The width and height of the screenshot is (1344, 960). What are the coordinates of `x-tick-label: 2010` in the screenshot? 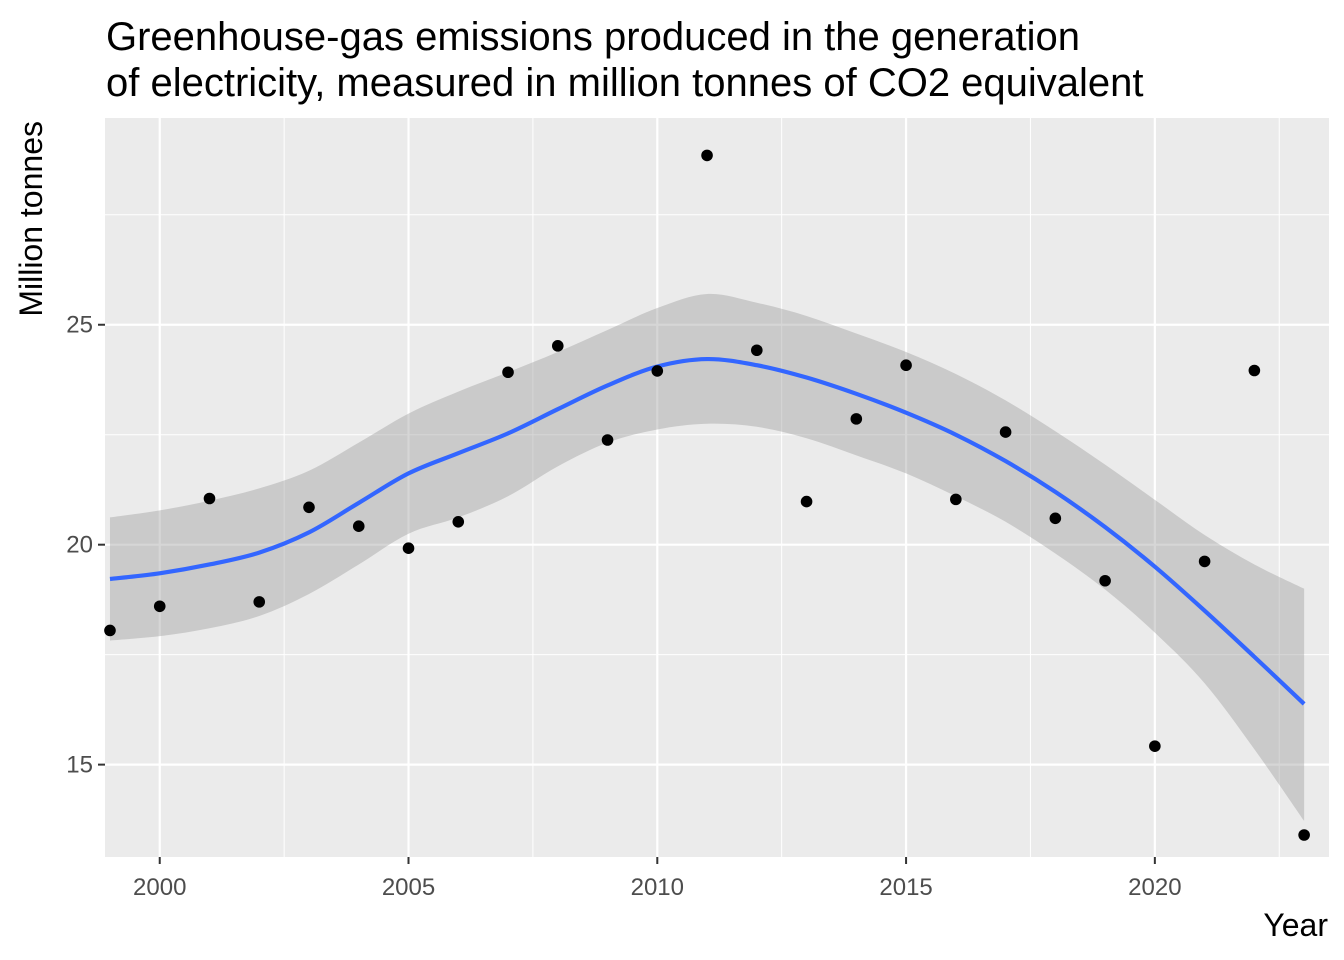 It's located at (657, 887).